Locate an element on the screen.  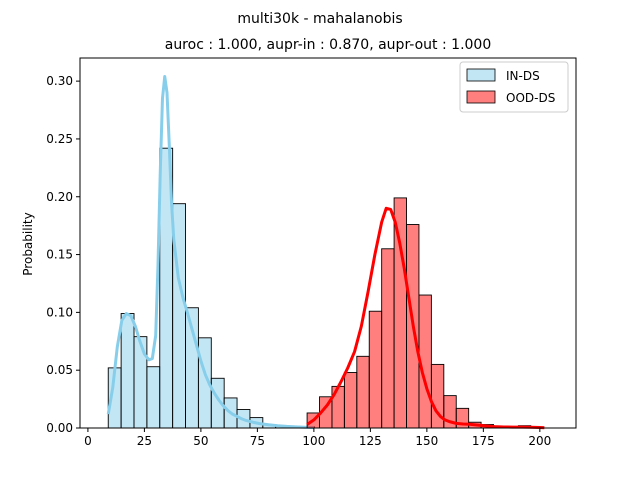
x-tick-label: 150 is located at coordinates (426, 441).